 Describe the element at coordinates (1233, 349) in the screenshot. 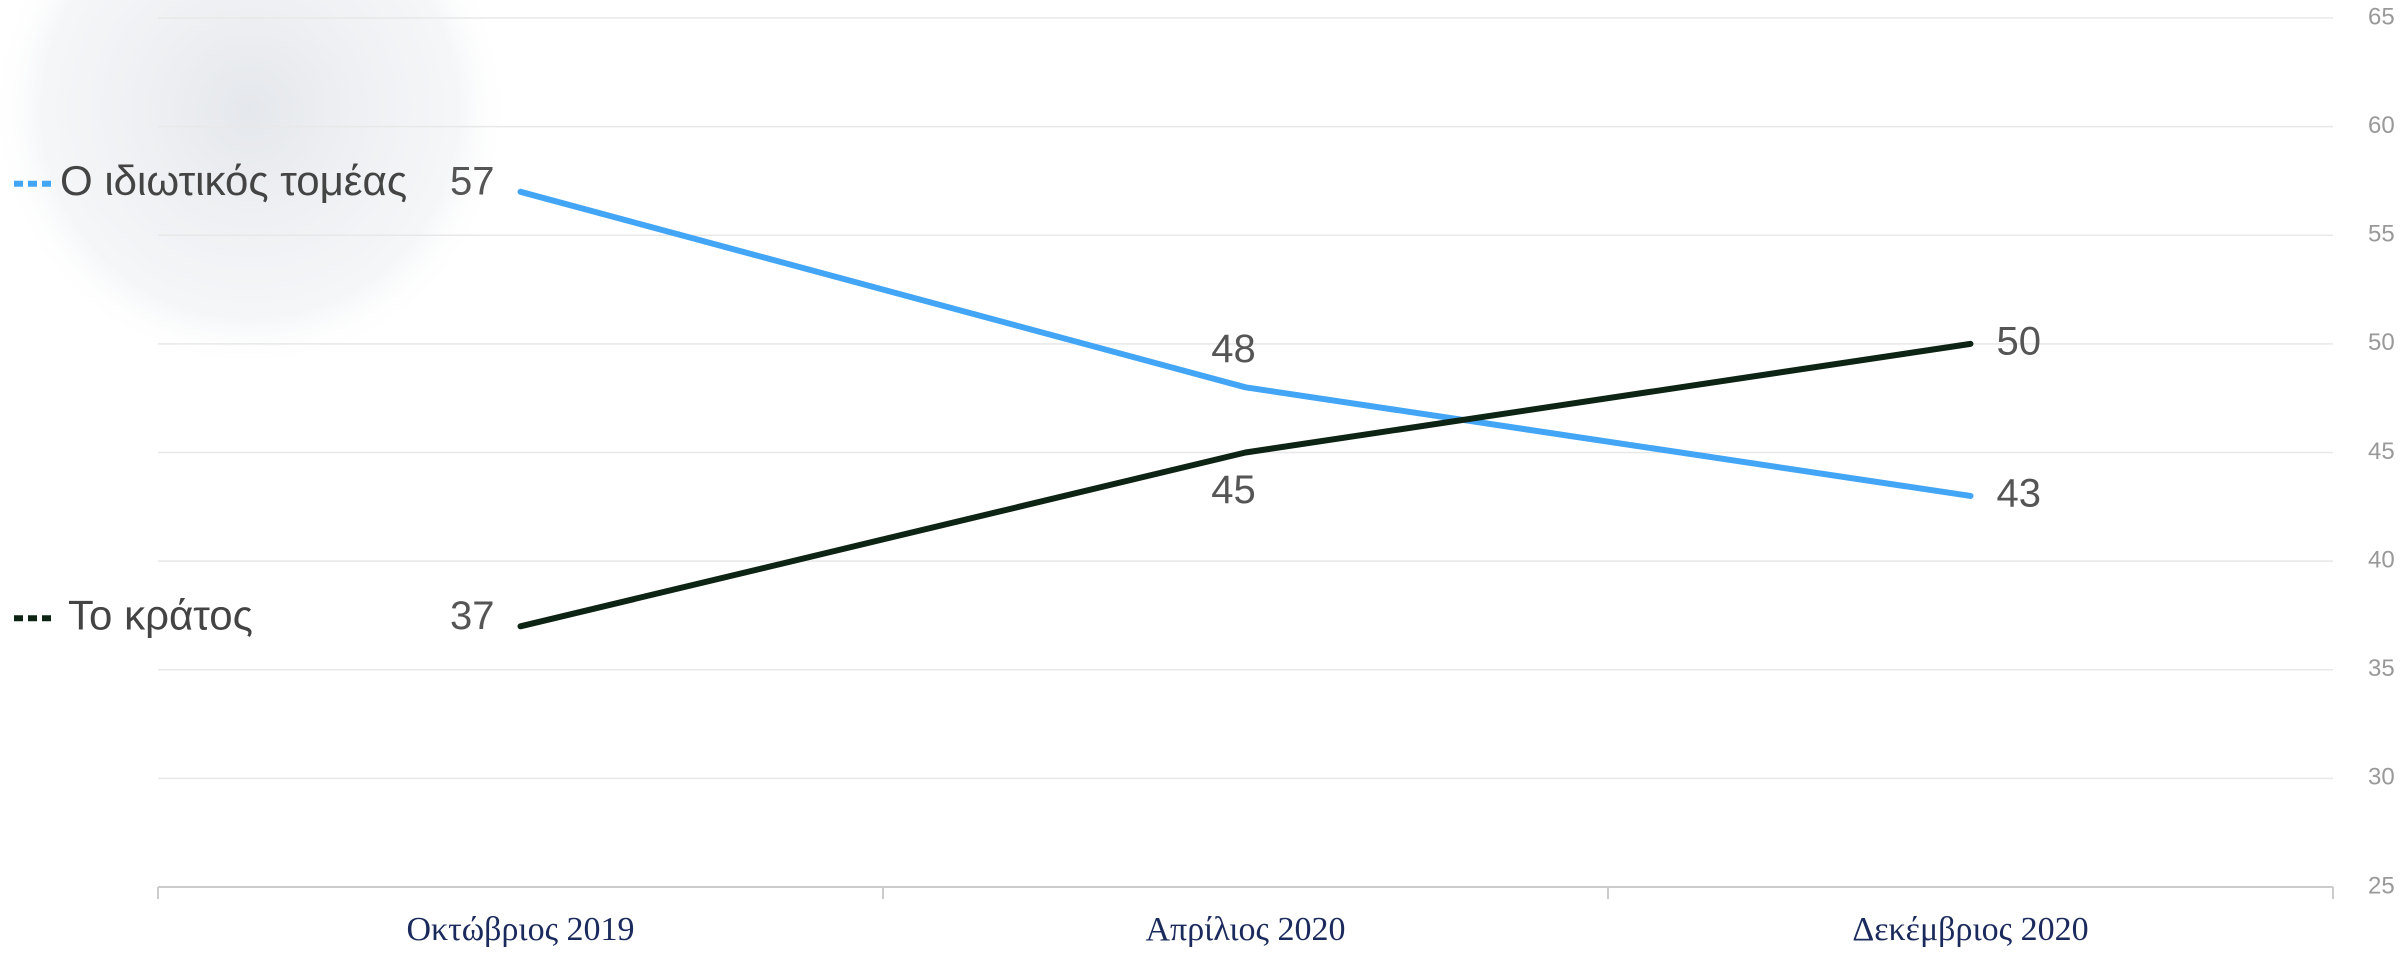

I see `data-label: 48` at that location.